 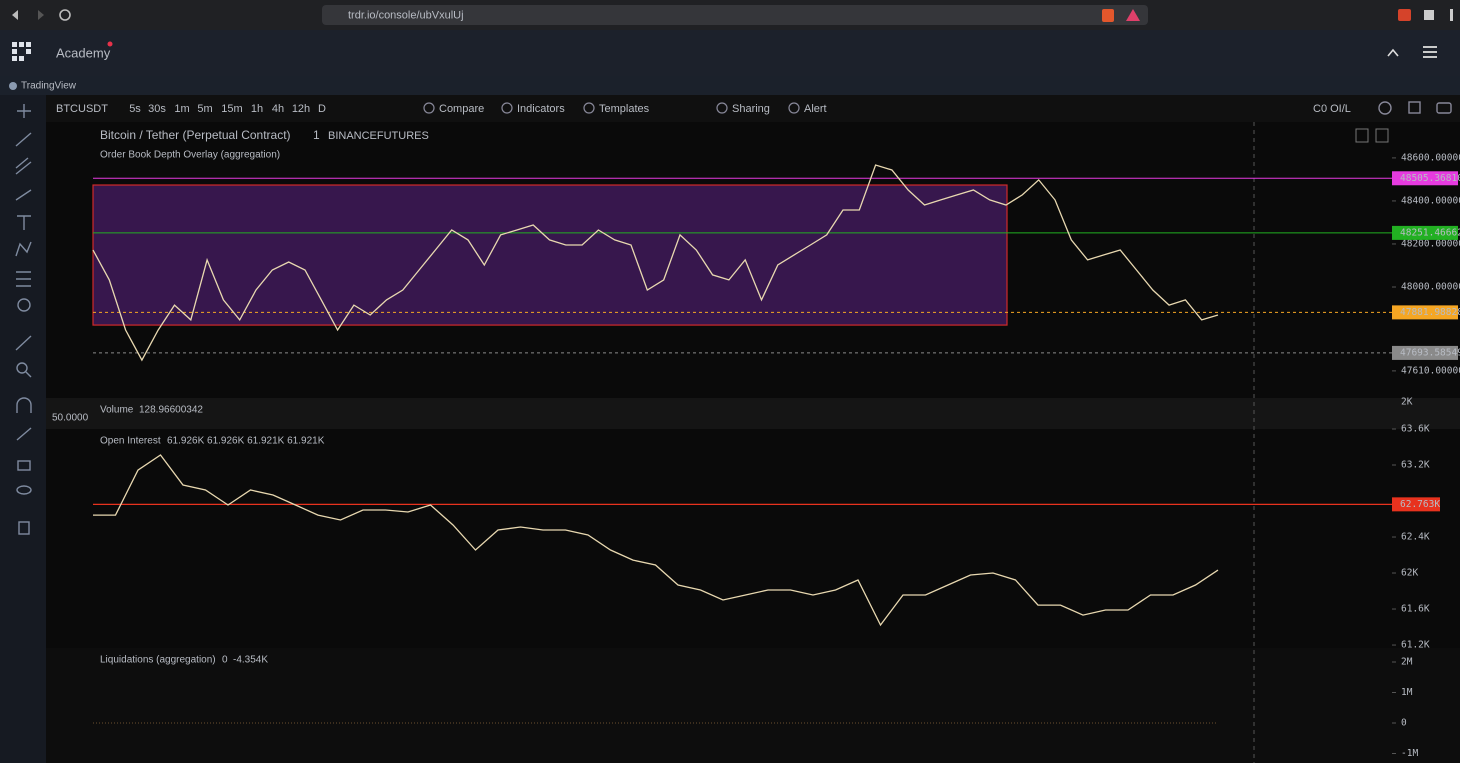 What do you see at coordinates (1430, 312) in the screenshot?
I see `level-label: 47881.98828` at bounding box center [1430, 312].